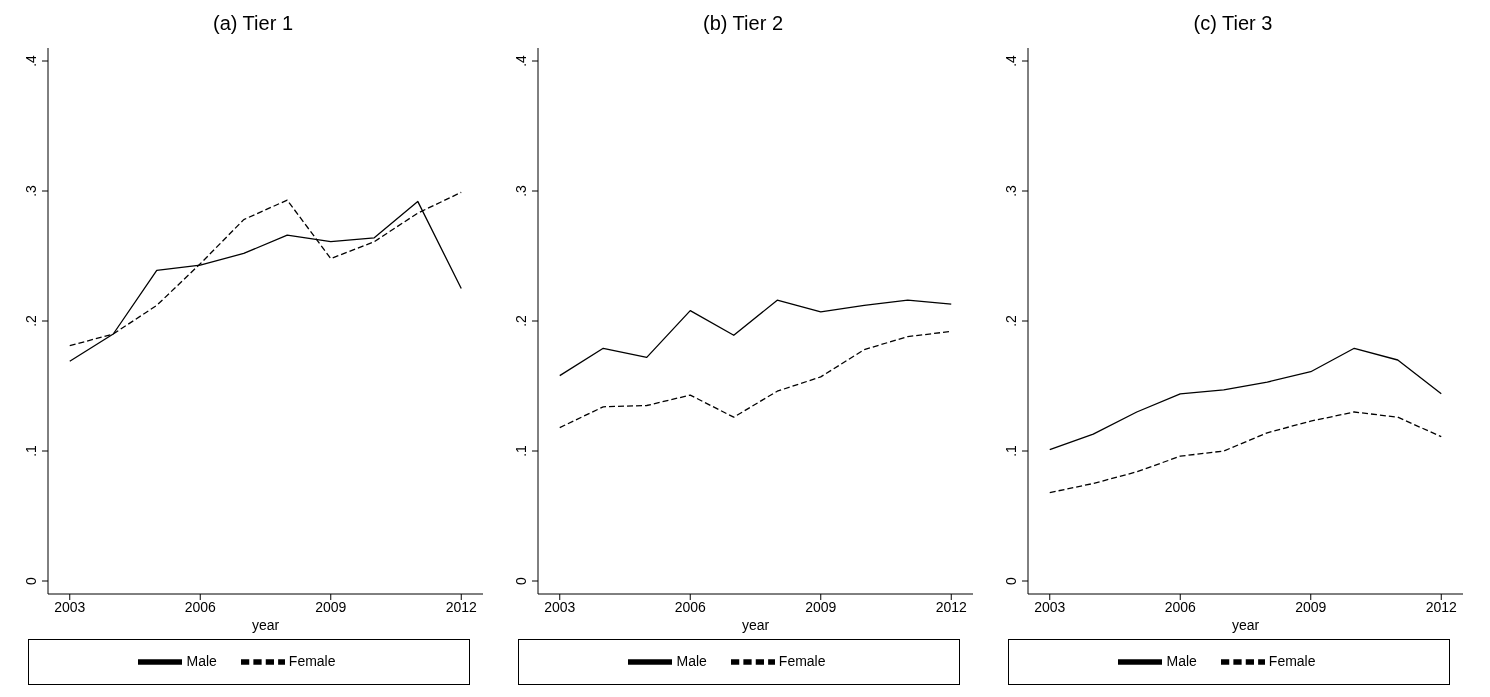  What do you see at coordinates (253, 23) in the screenshot?
I see `chart-title: (a) Tier 1` at bounding box center [253, 23].